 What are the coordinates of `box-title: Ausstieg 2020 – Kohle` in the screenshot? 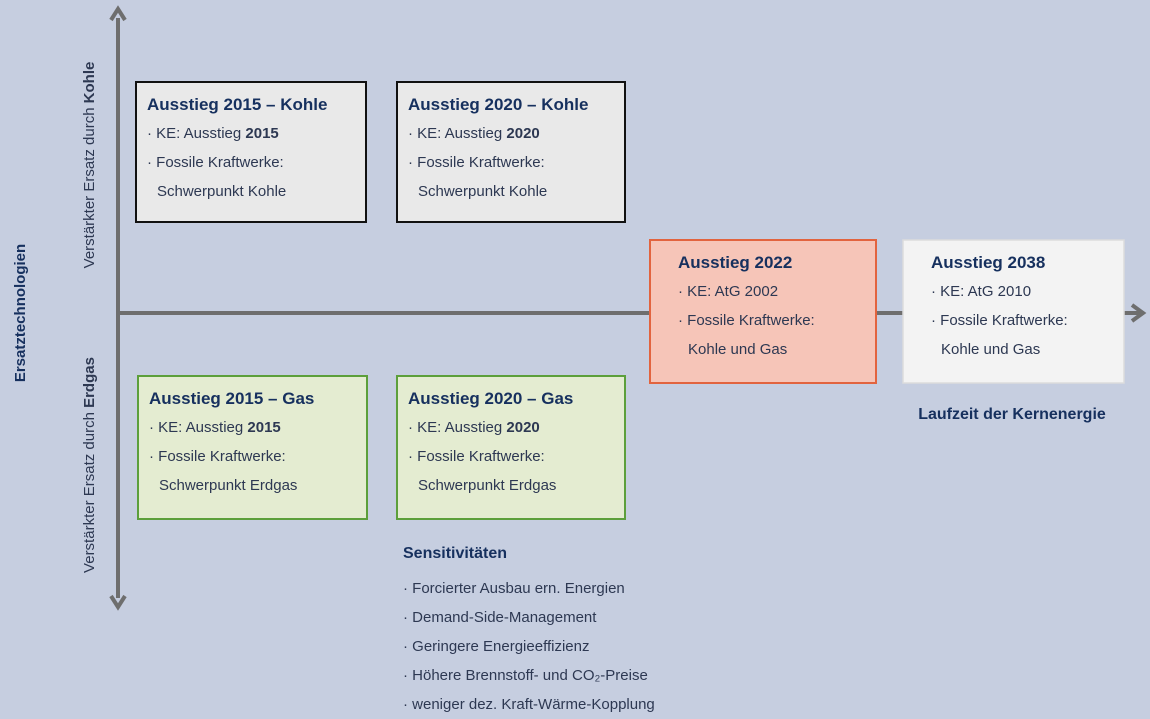 It's located at (498, 104).